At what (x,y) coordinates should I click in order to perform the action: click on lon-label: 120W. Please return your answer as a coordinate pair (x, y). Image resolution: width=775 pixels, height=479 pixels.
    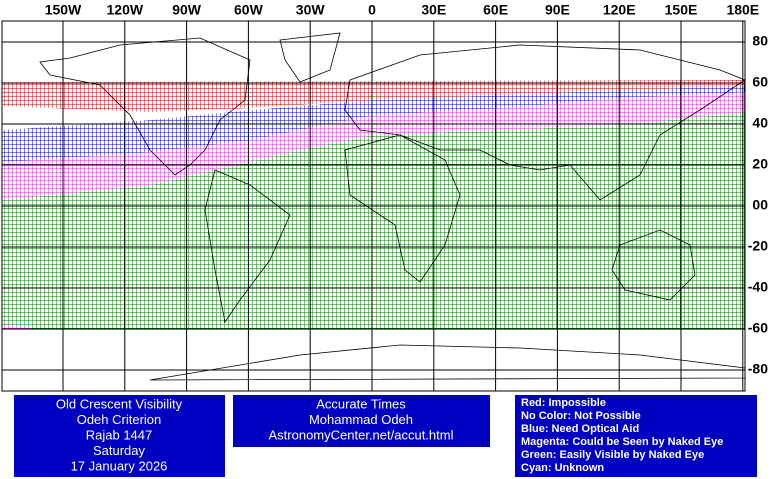
    Looking at the image, I should click on (125, 10).